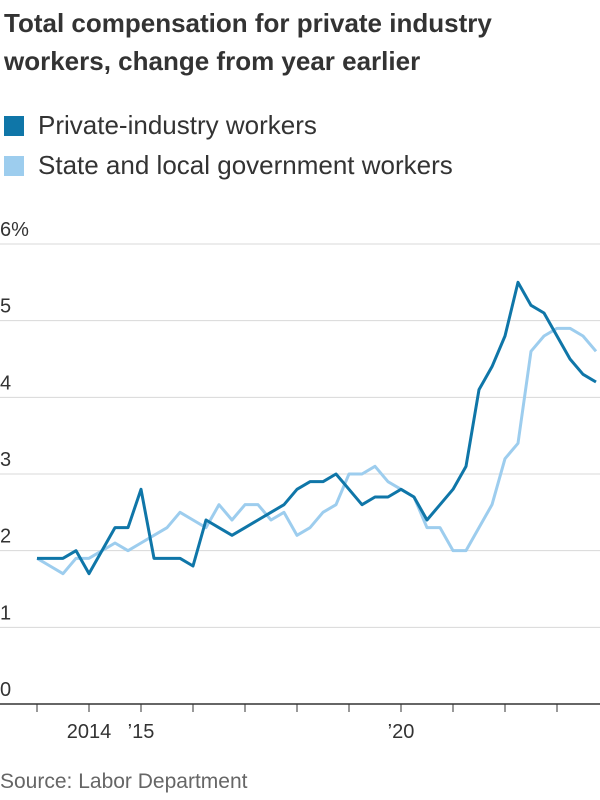 The height and width of the screenshot is (800, 600). What do you see at coordinates (141, 732) in the screenshot?
I see `x-tick-label: ’15` at bounding box center [141, 732].